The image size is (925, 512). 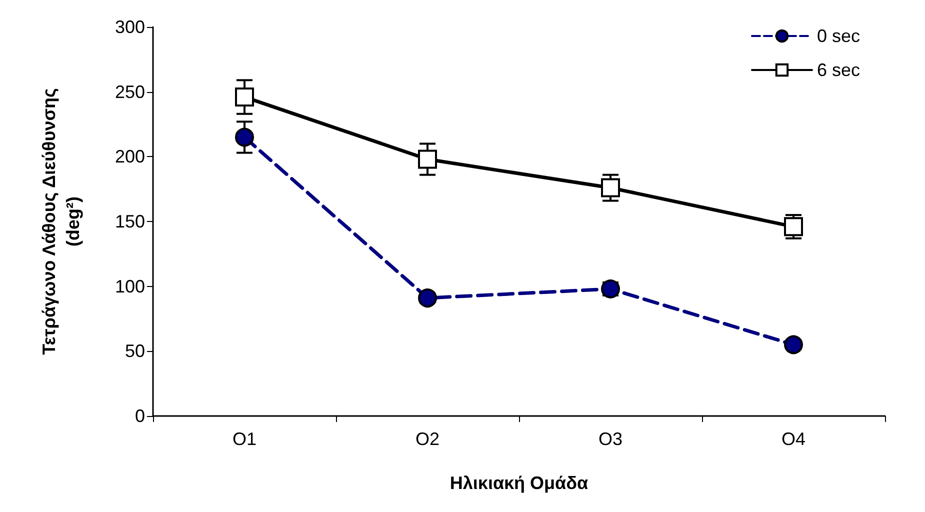 What do you see at coordinates (61, 221) in the screenshot?
I see `y-axis-title: Τετράγωνο Λάθους Διεύθυνσης (deg²)` at bounding box center [61, 221].